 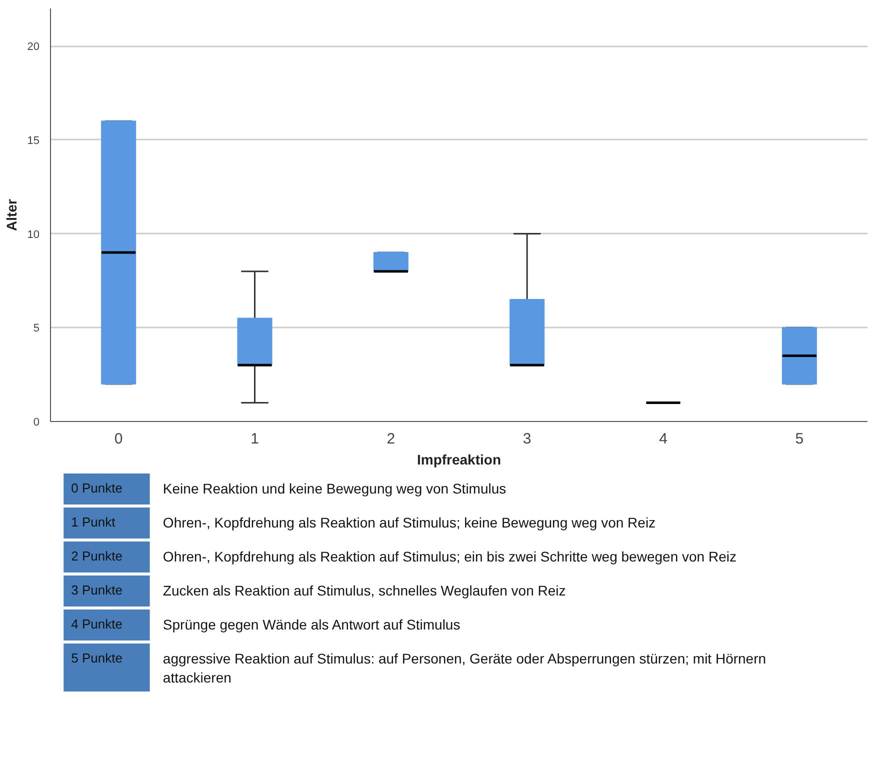 I want to click on y-tick-label: 20, so click(x=33, y=47).